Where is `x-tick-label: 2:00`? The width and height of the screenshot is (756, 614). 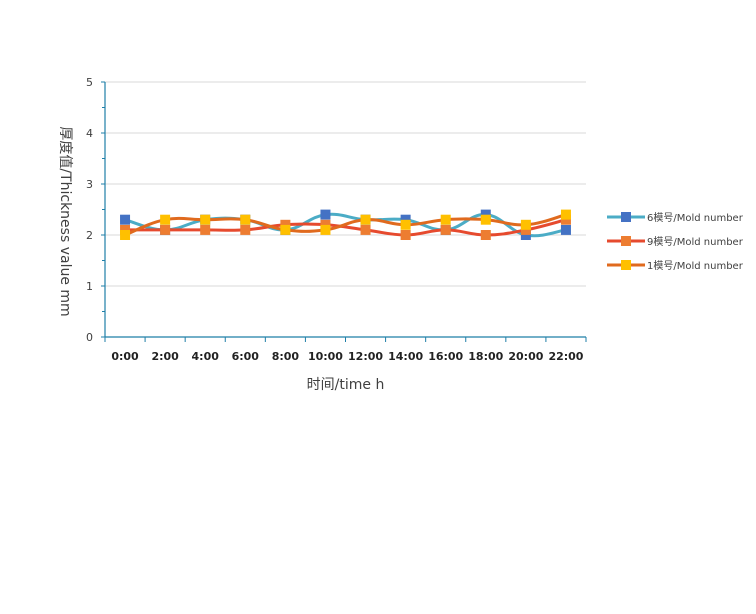
x-tick-label: 2:00 is located at coordinates (165, 356).